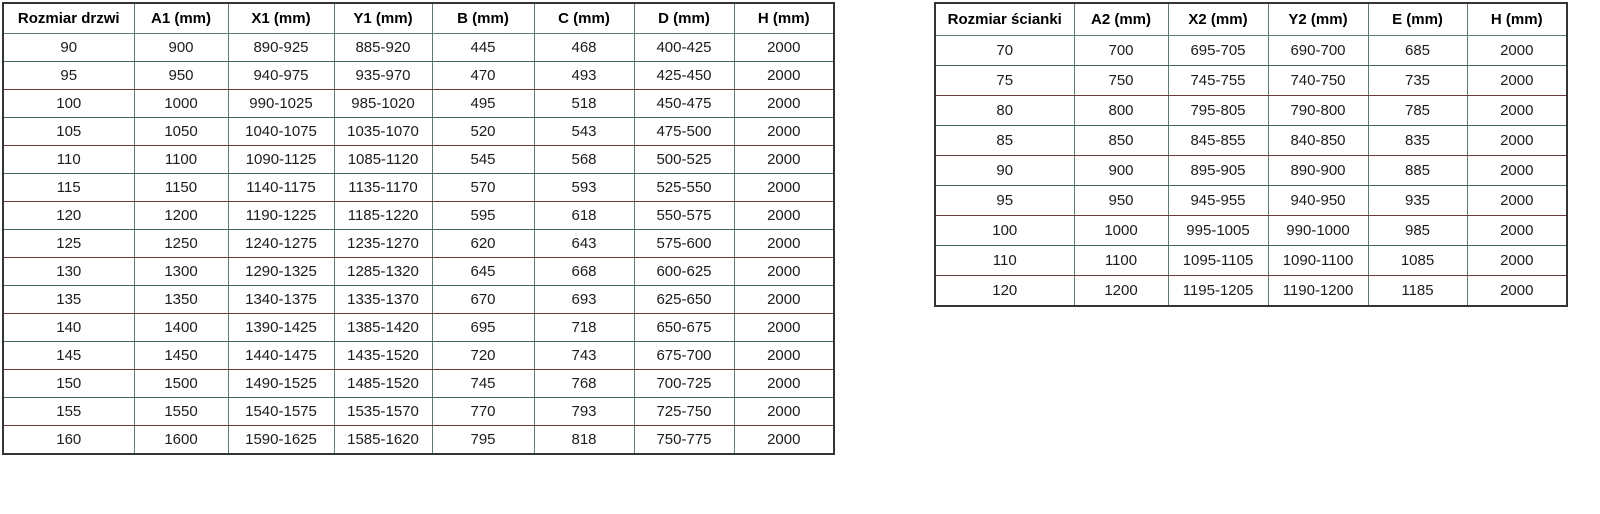 This screenshot has height=514, width=1600. What do you see at coordinates (584, 355) in the screenshot?
I see `table-cell: 743` at bounding box center [584, 355].